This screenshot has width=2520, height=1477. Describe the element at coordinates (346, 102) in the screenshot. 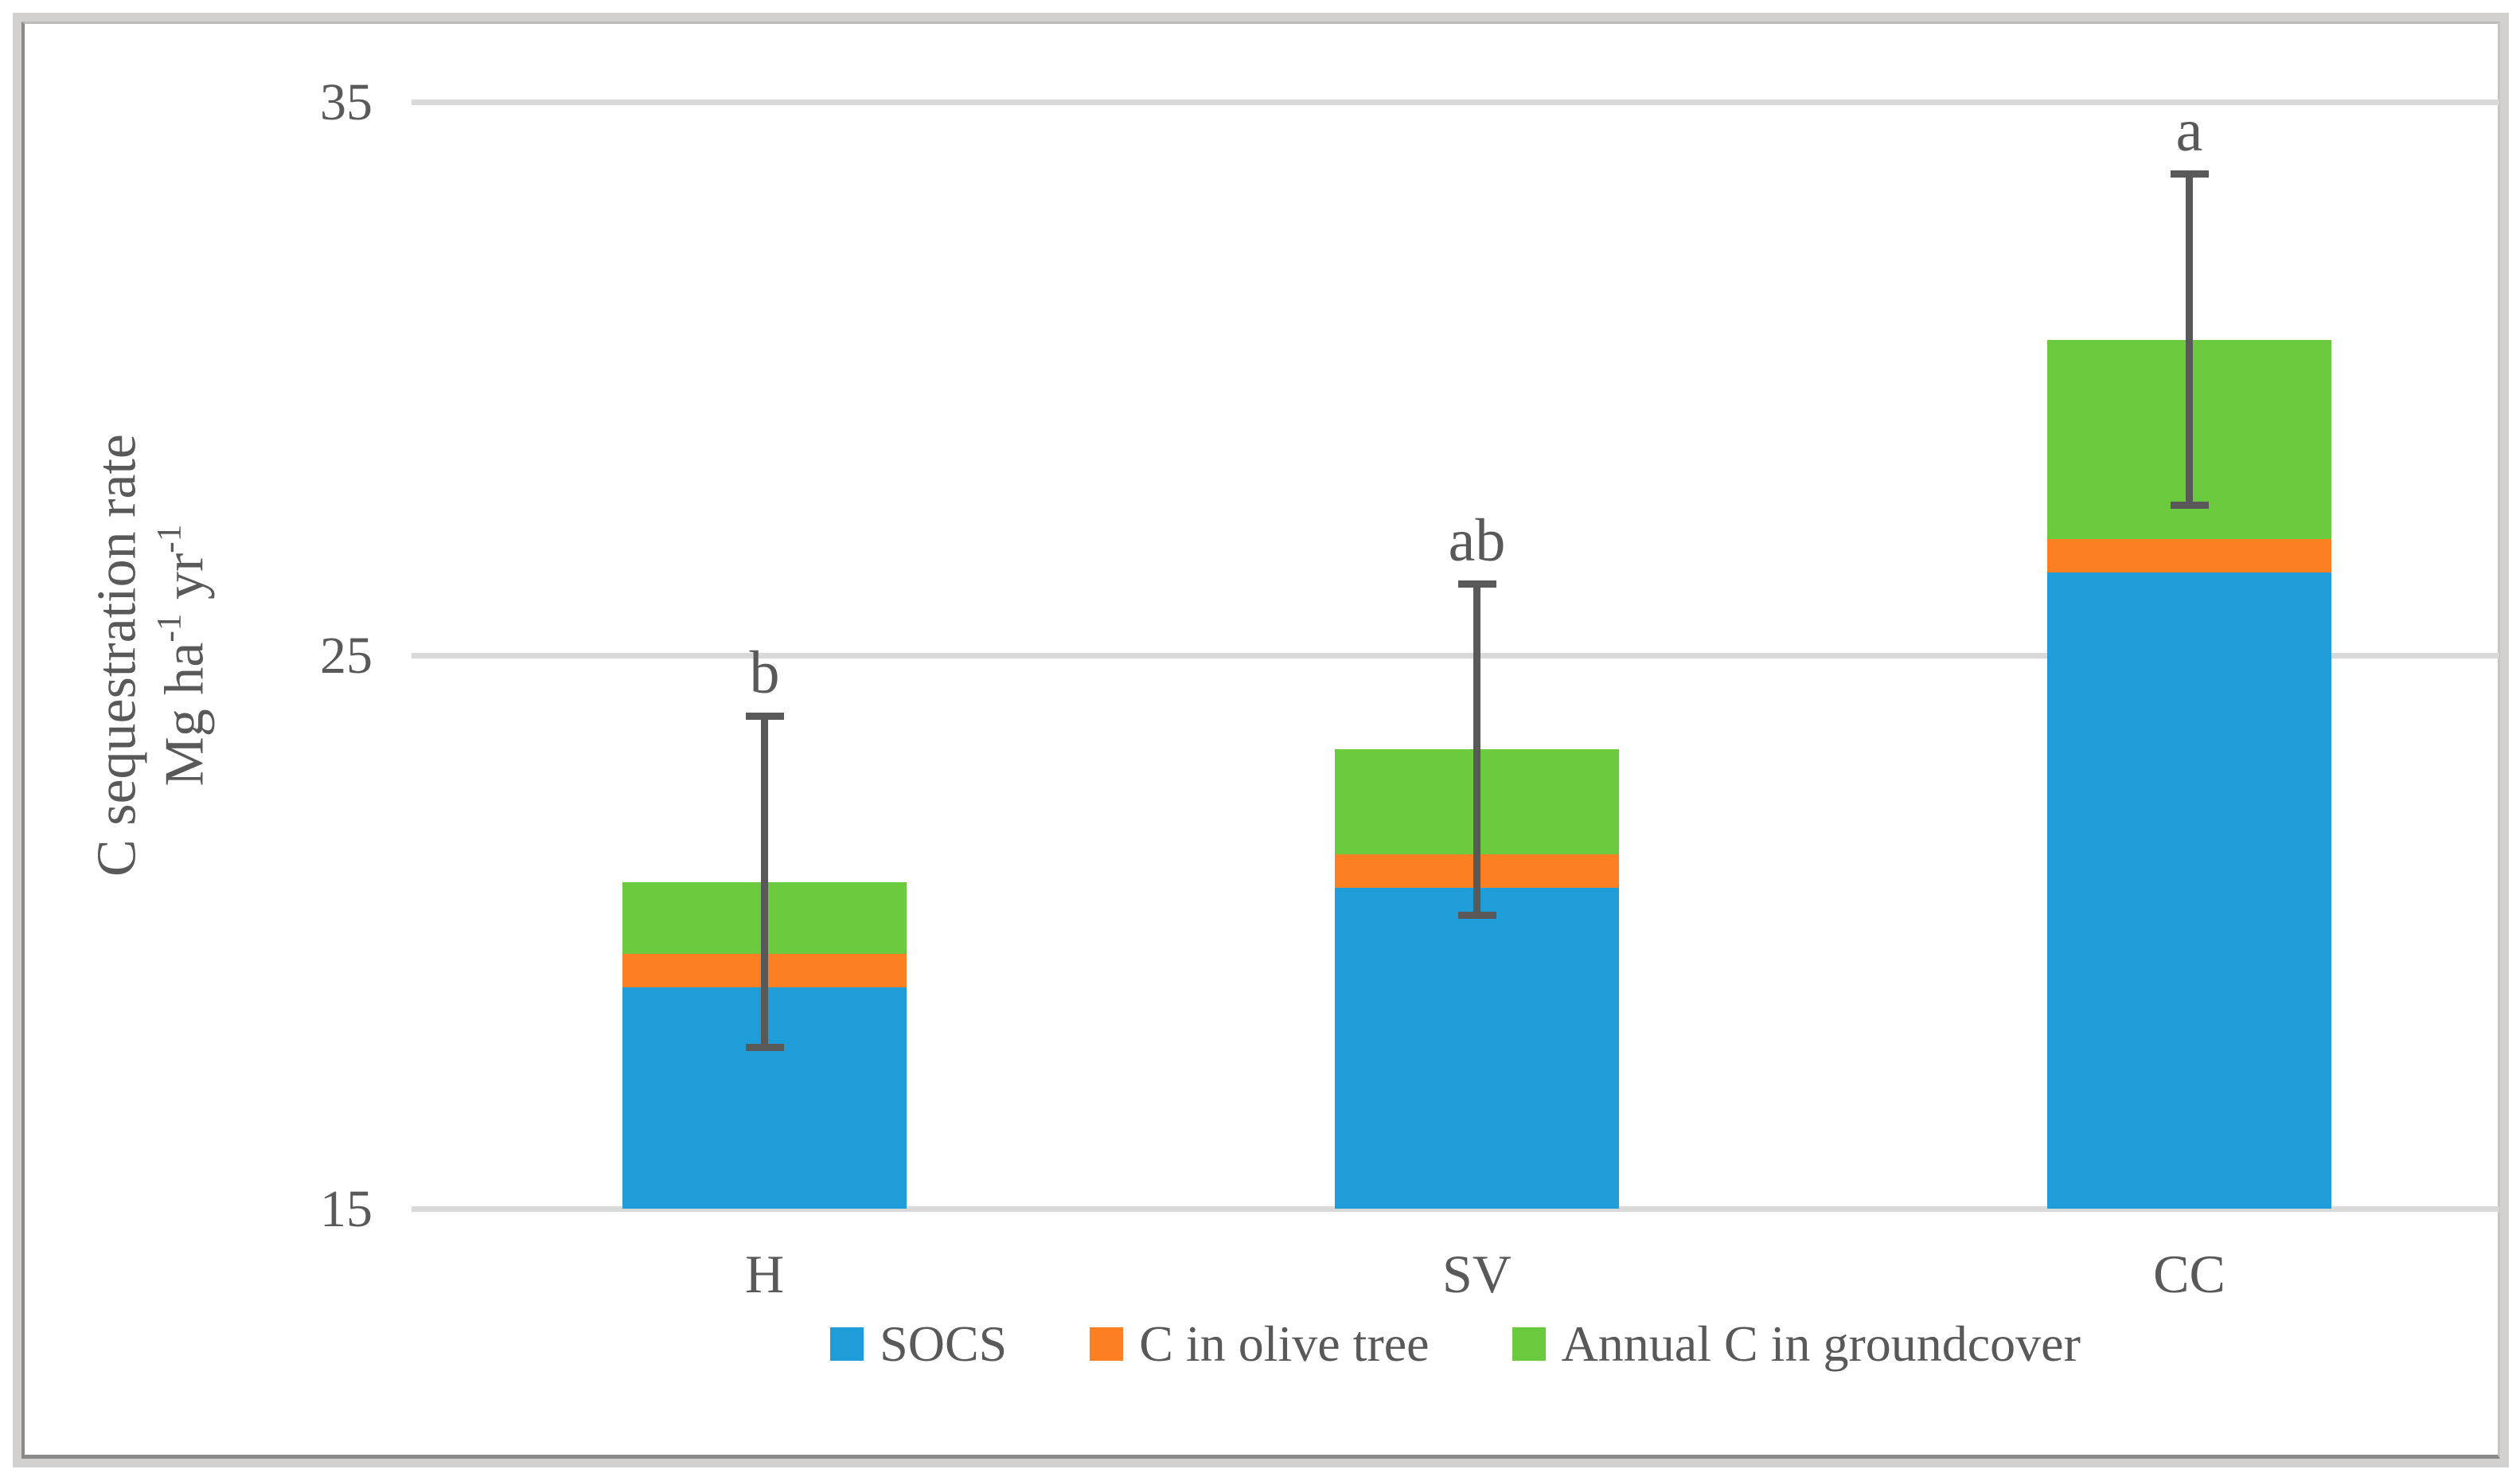

I see `y-tick-label-35: 35` at that location.